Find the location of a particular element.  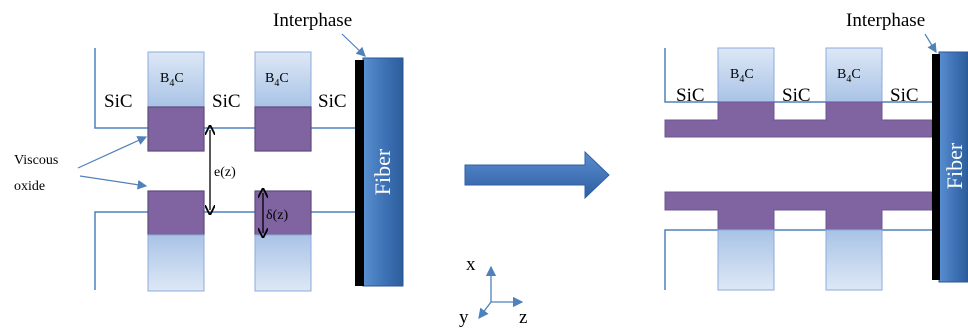

left-interphase-leader is located at coordinates (353, 45).